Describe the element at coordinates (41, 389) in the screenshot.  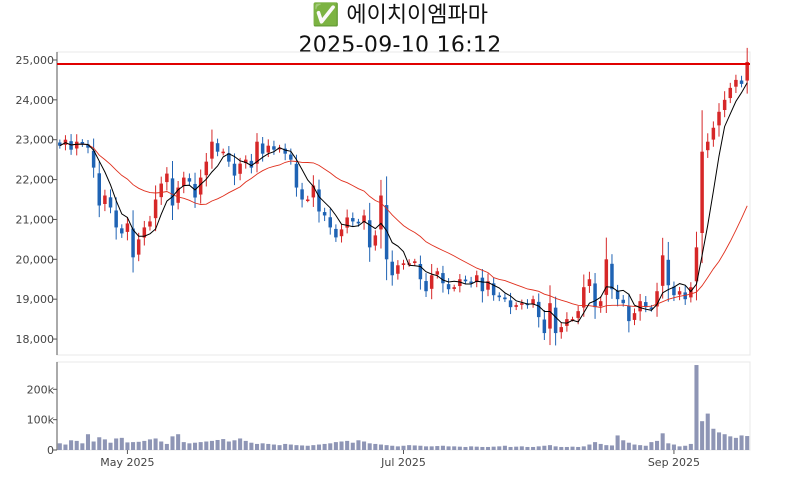
I see `volume-y-tick-label: 200k` at that location.